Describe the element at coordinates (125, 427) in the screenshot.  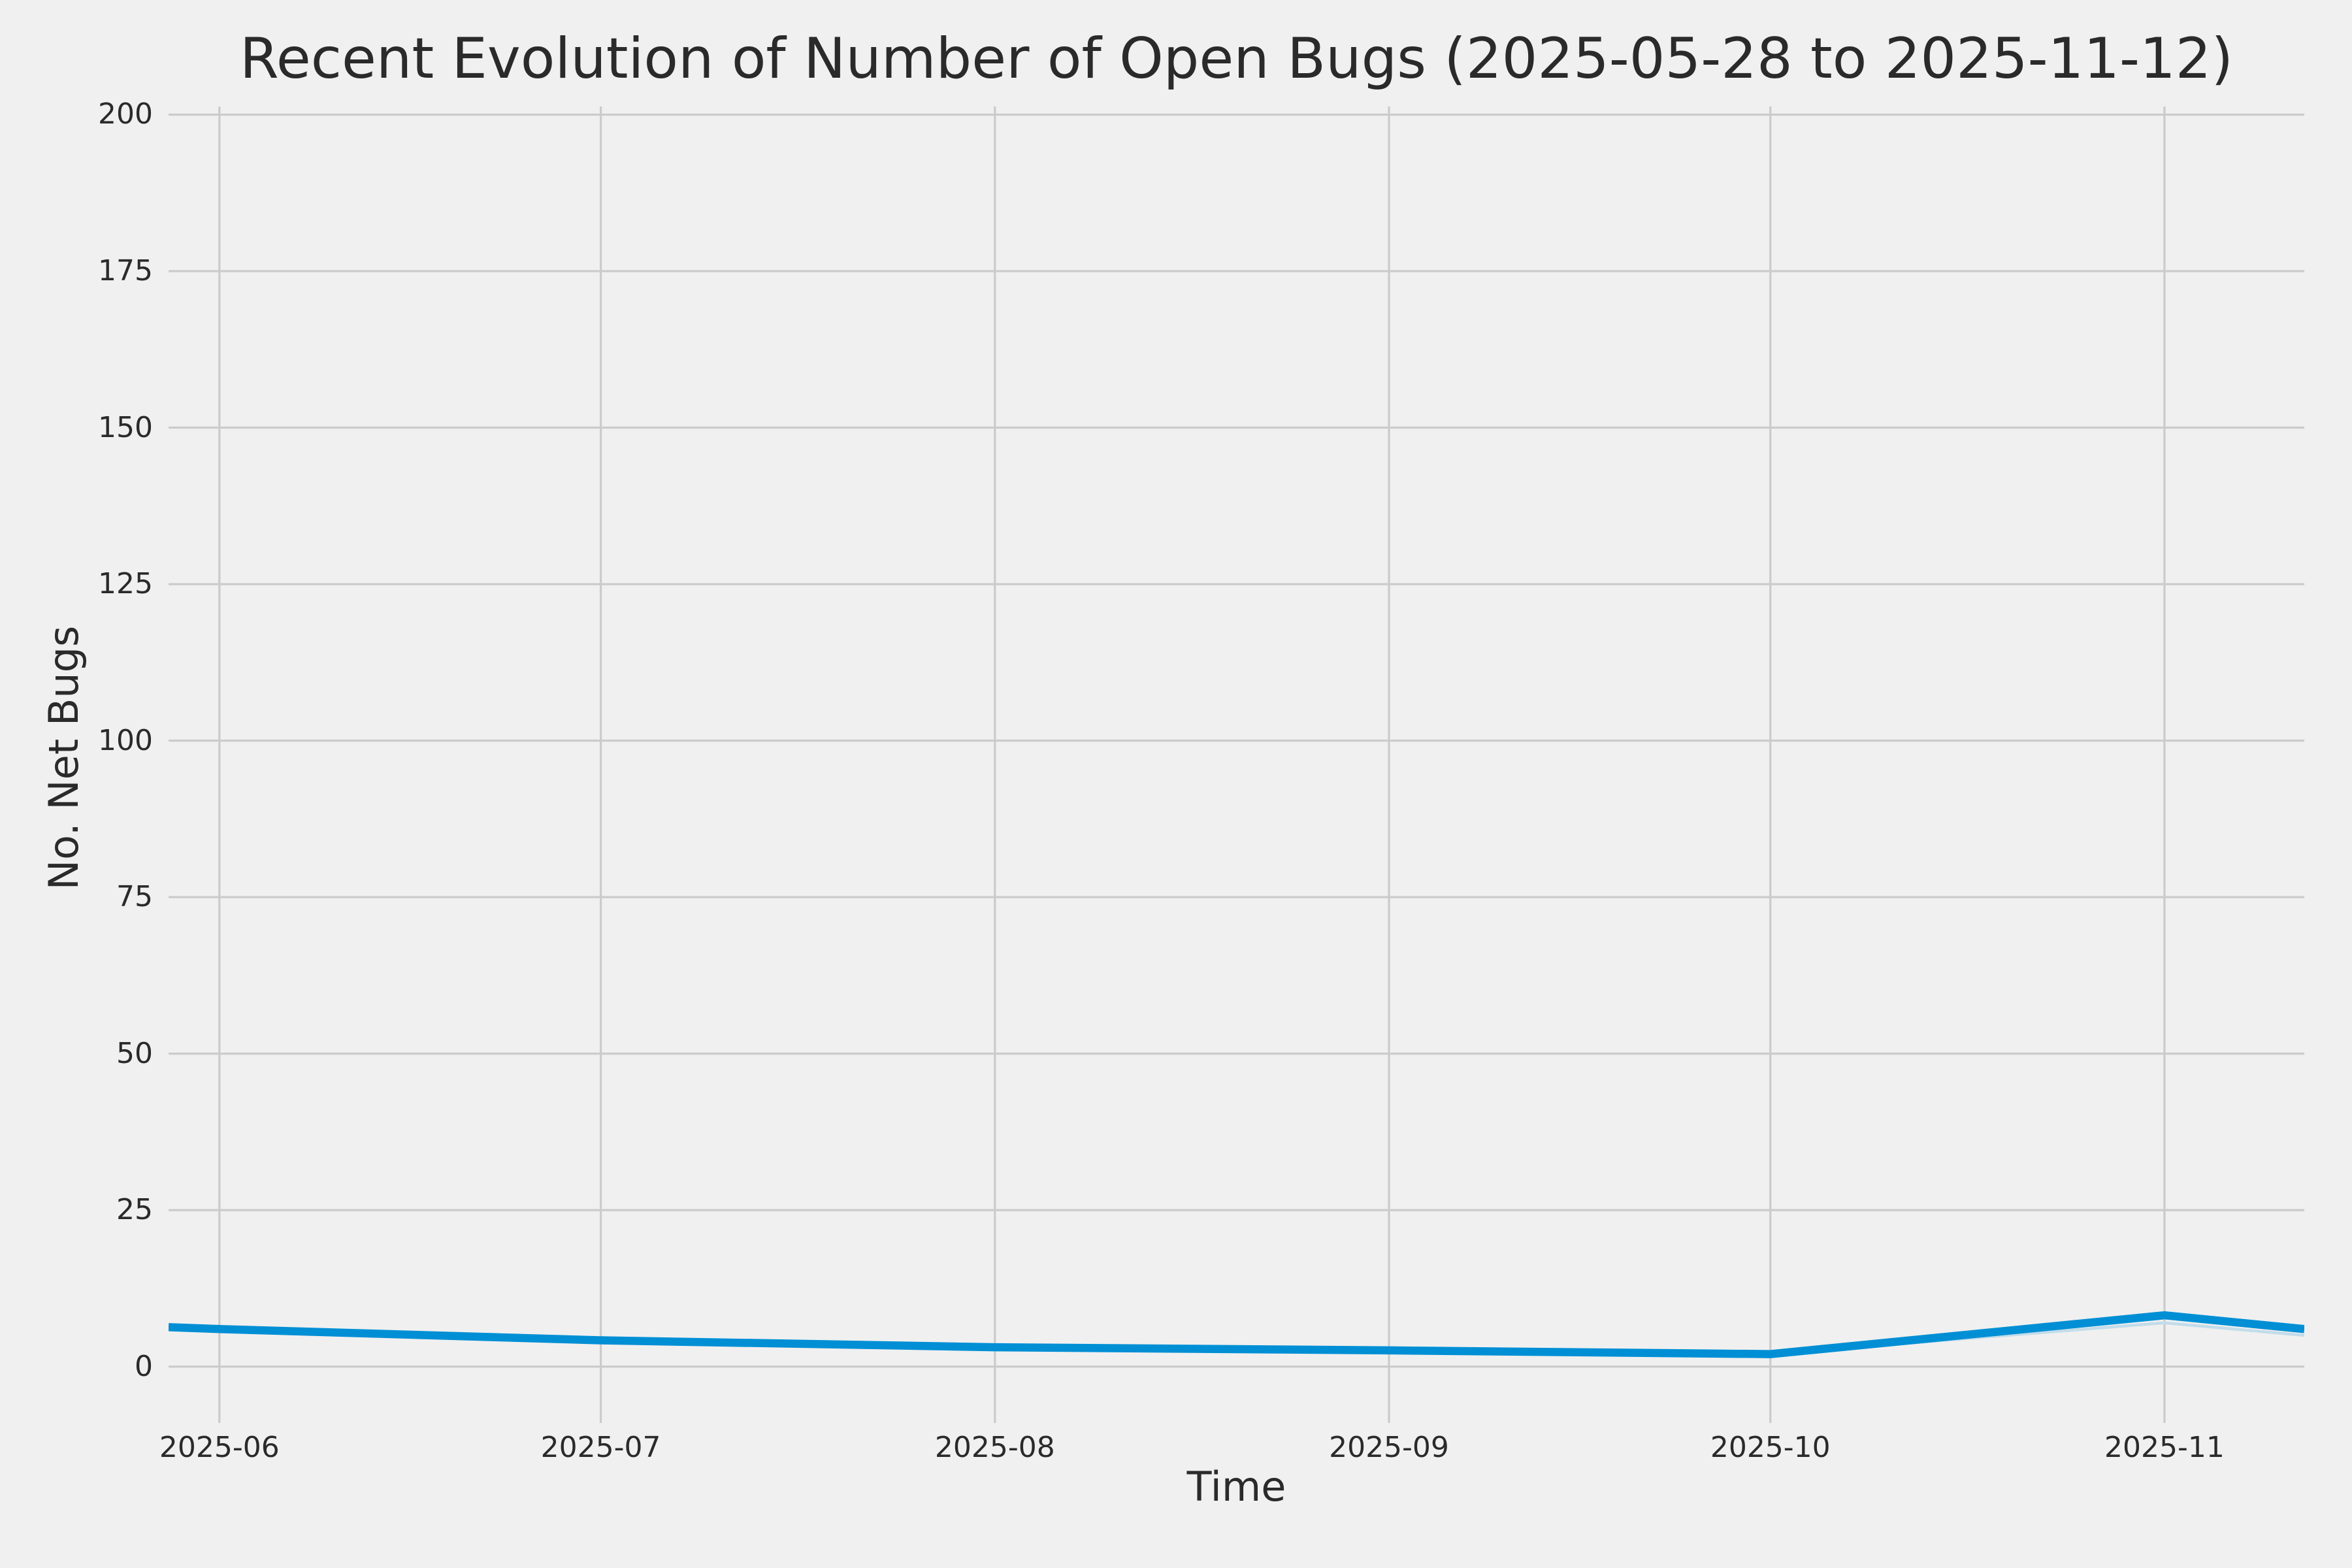
I see `y-tick-label-150: 150` at that location.